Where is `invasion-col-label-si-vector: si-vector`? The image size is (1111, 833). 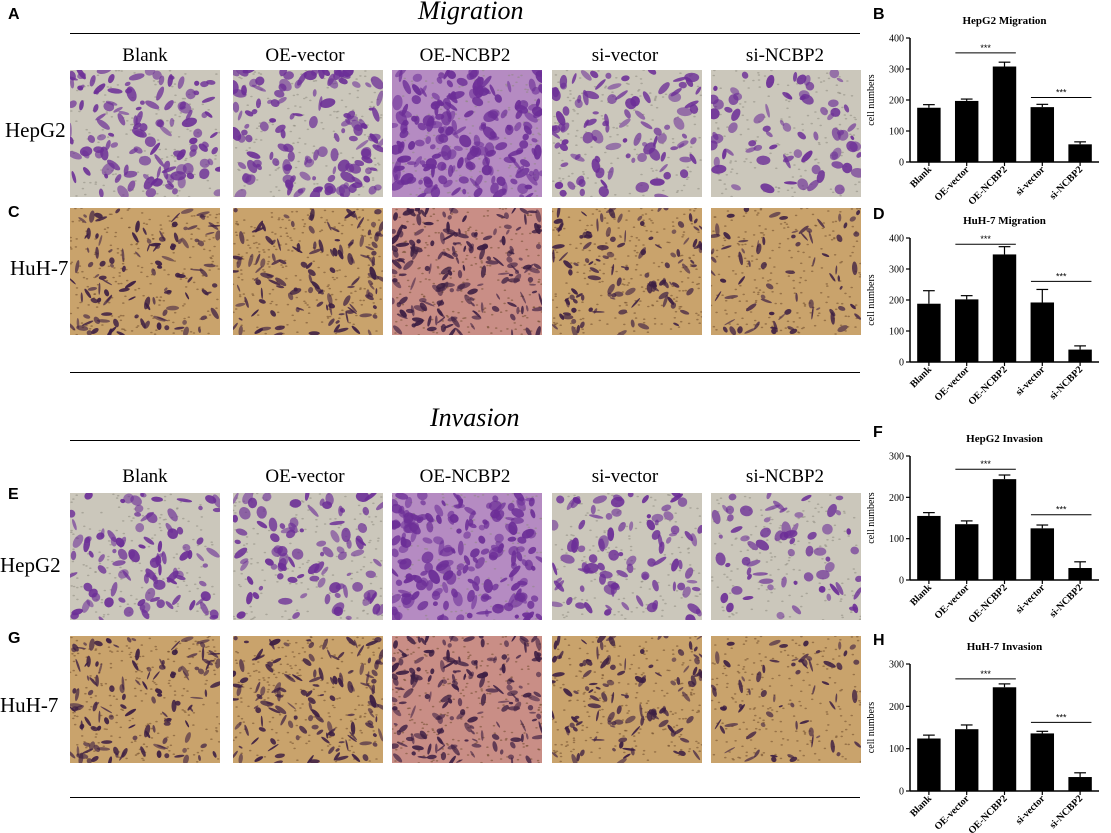
invasion-col-label-si-vector: si-vector is located at coordinates (625, 476).